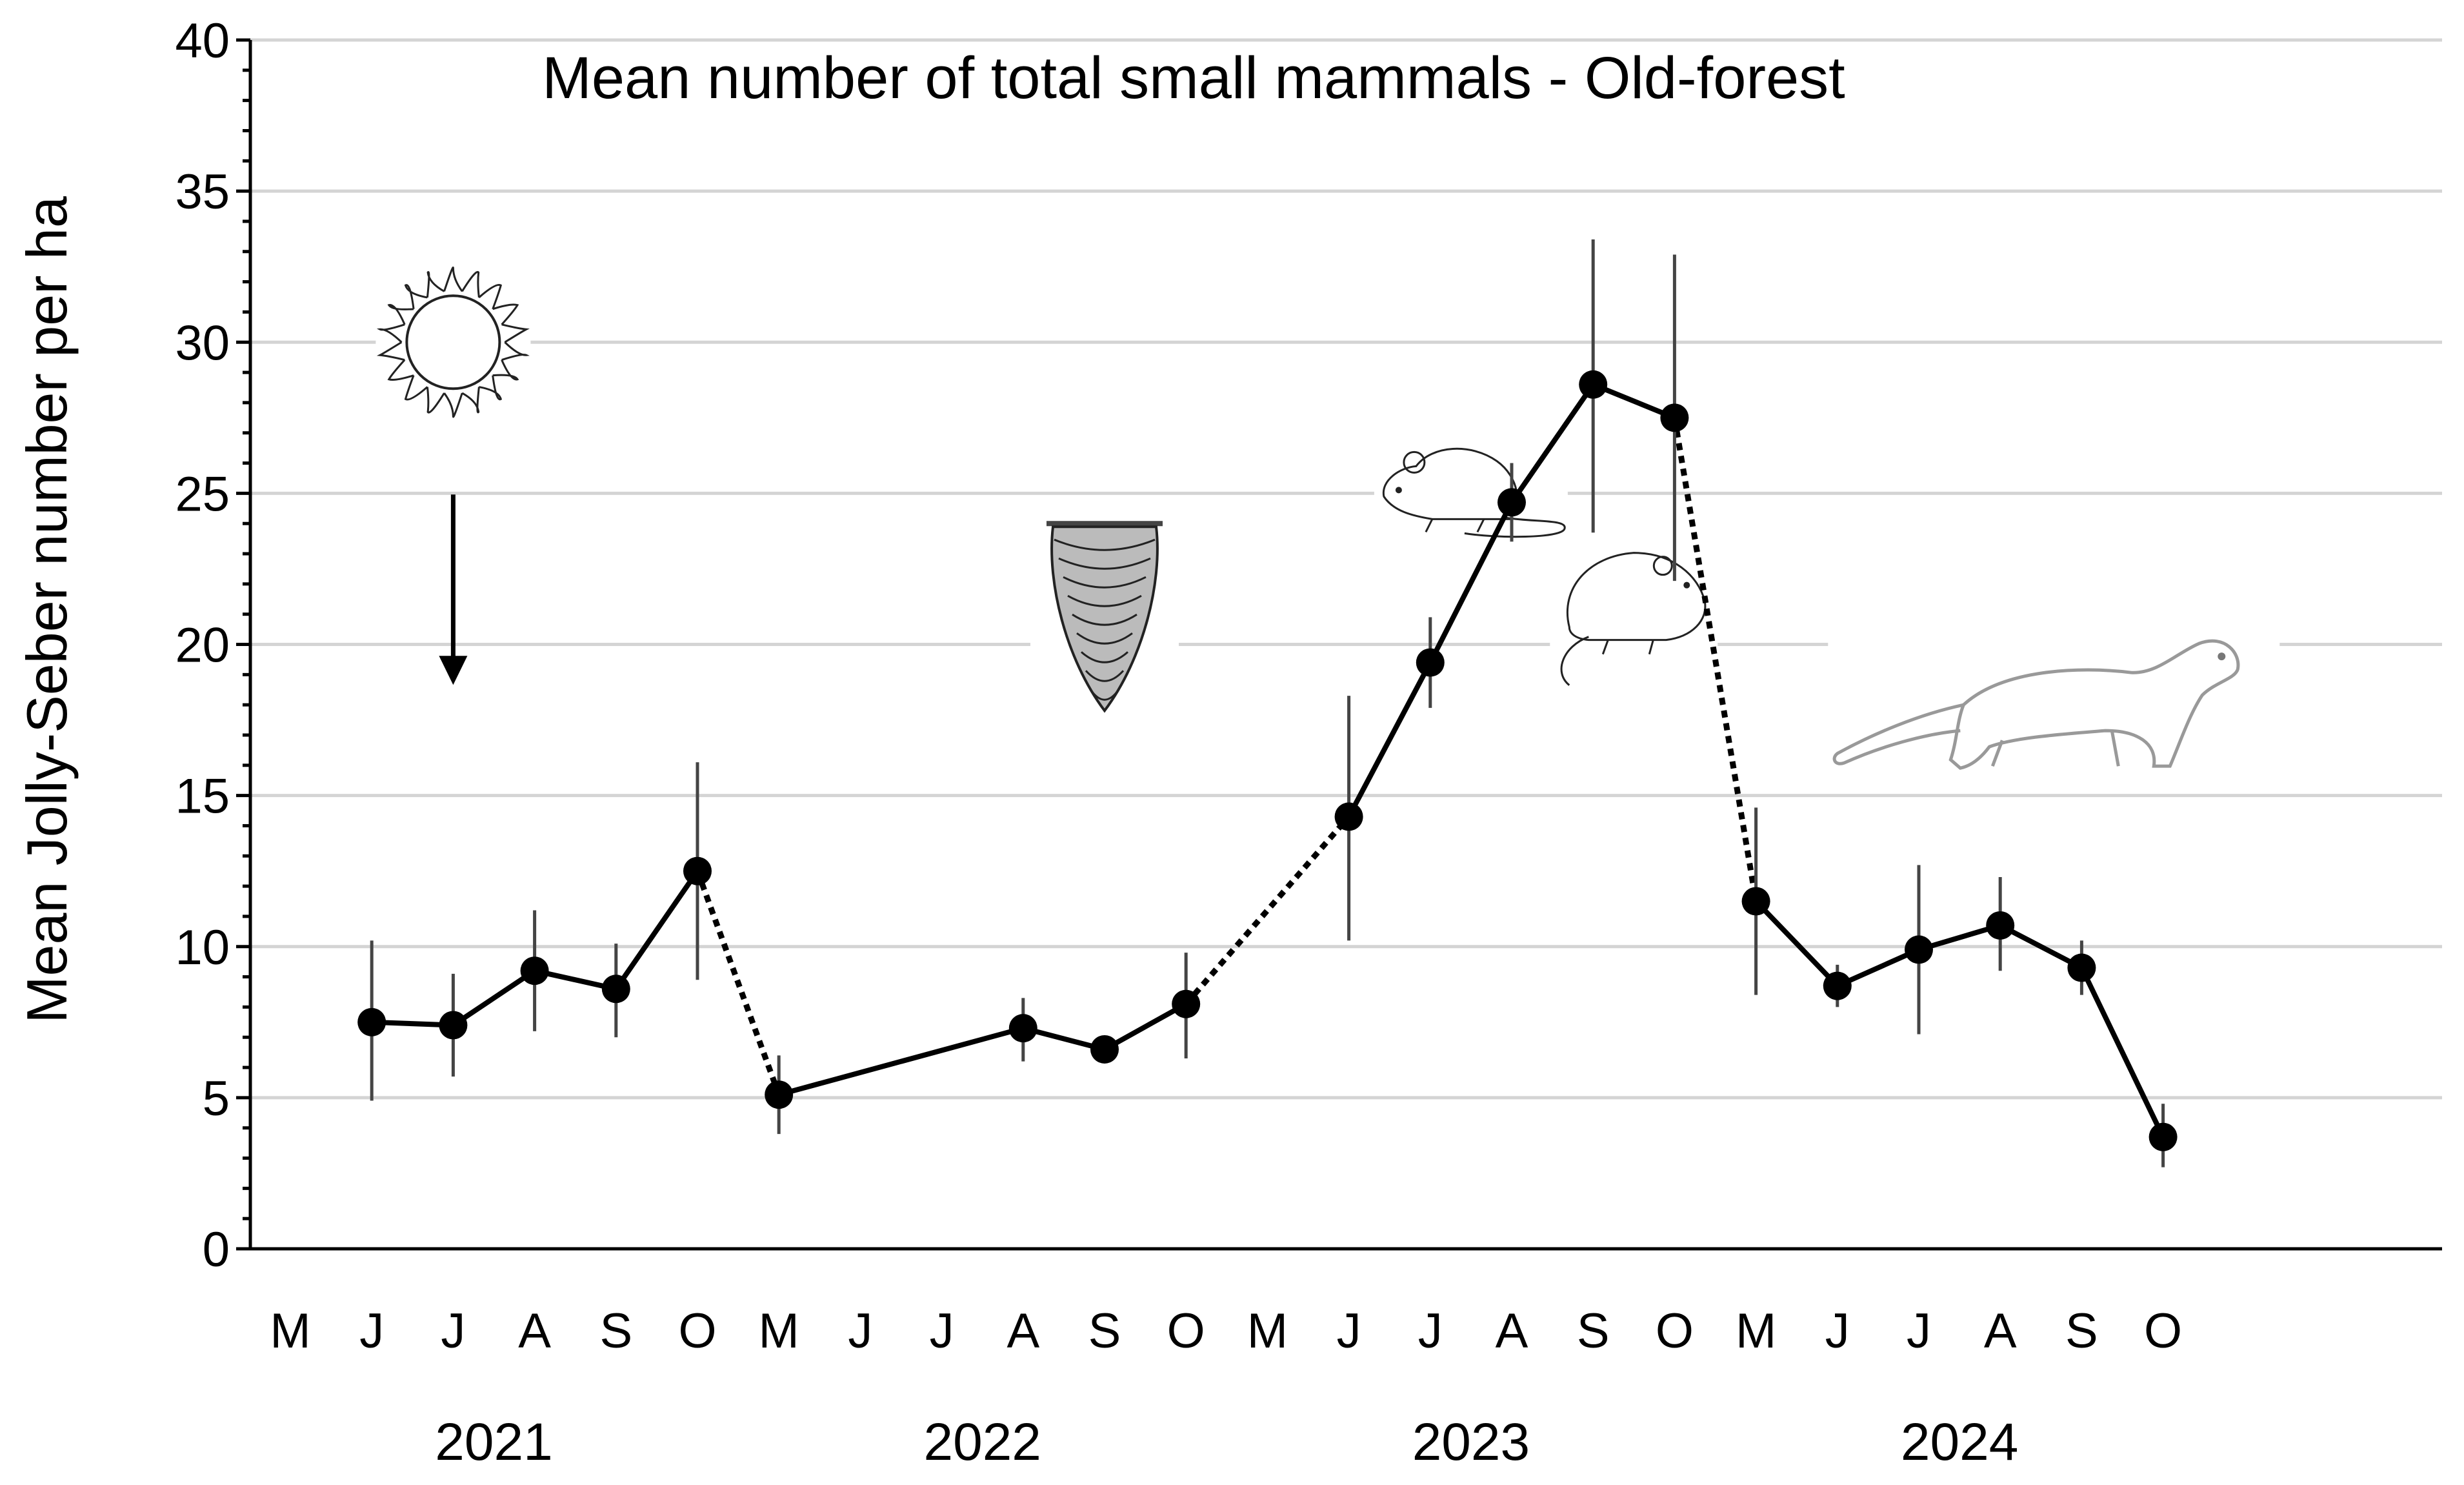 The image size is (2464, 1485). Describe the element at coordinates (494, 1442) in the screenshot. I see `year-label: 2021` at that location.